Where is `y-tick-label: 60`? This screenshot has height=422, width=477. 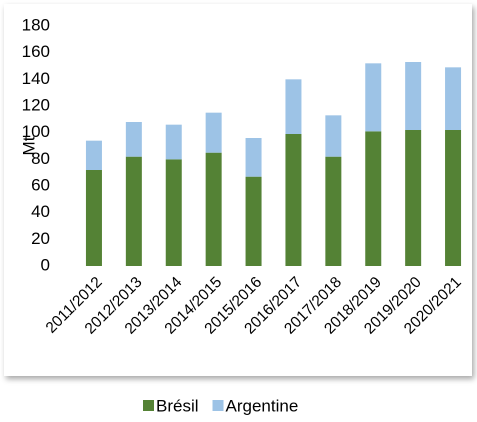
y-tick-label: 60 is located at coordinates (40, 184).